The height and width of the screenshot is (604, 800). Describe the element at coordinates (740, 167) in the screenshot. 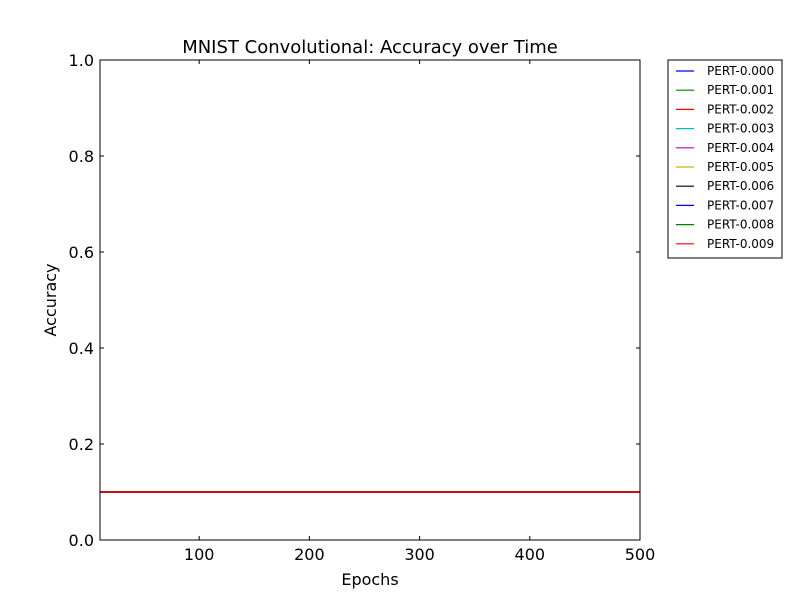

I see `legend-label-5: PERT-0.005` at that location.